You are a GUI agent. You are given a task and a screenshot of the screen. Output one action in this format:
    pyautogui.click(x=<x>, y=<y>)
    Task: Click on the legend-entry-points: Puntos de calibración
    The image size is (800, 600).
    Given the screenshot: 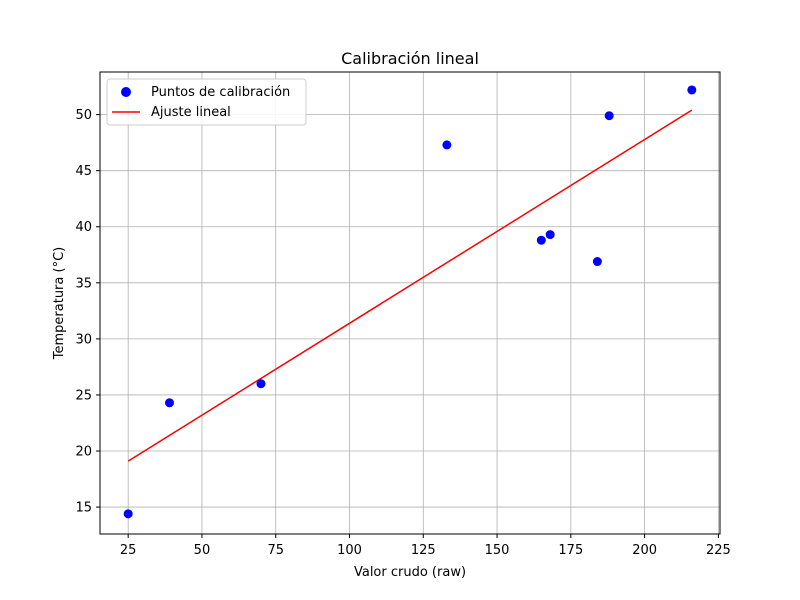 What is the action you would take?
    pyautogui.click(x=220, y=92)
    